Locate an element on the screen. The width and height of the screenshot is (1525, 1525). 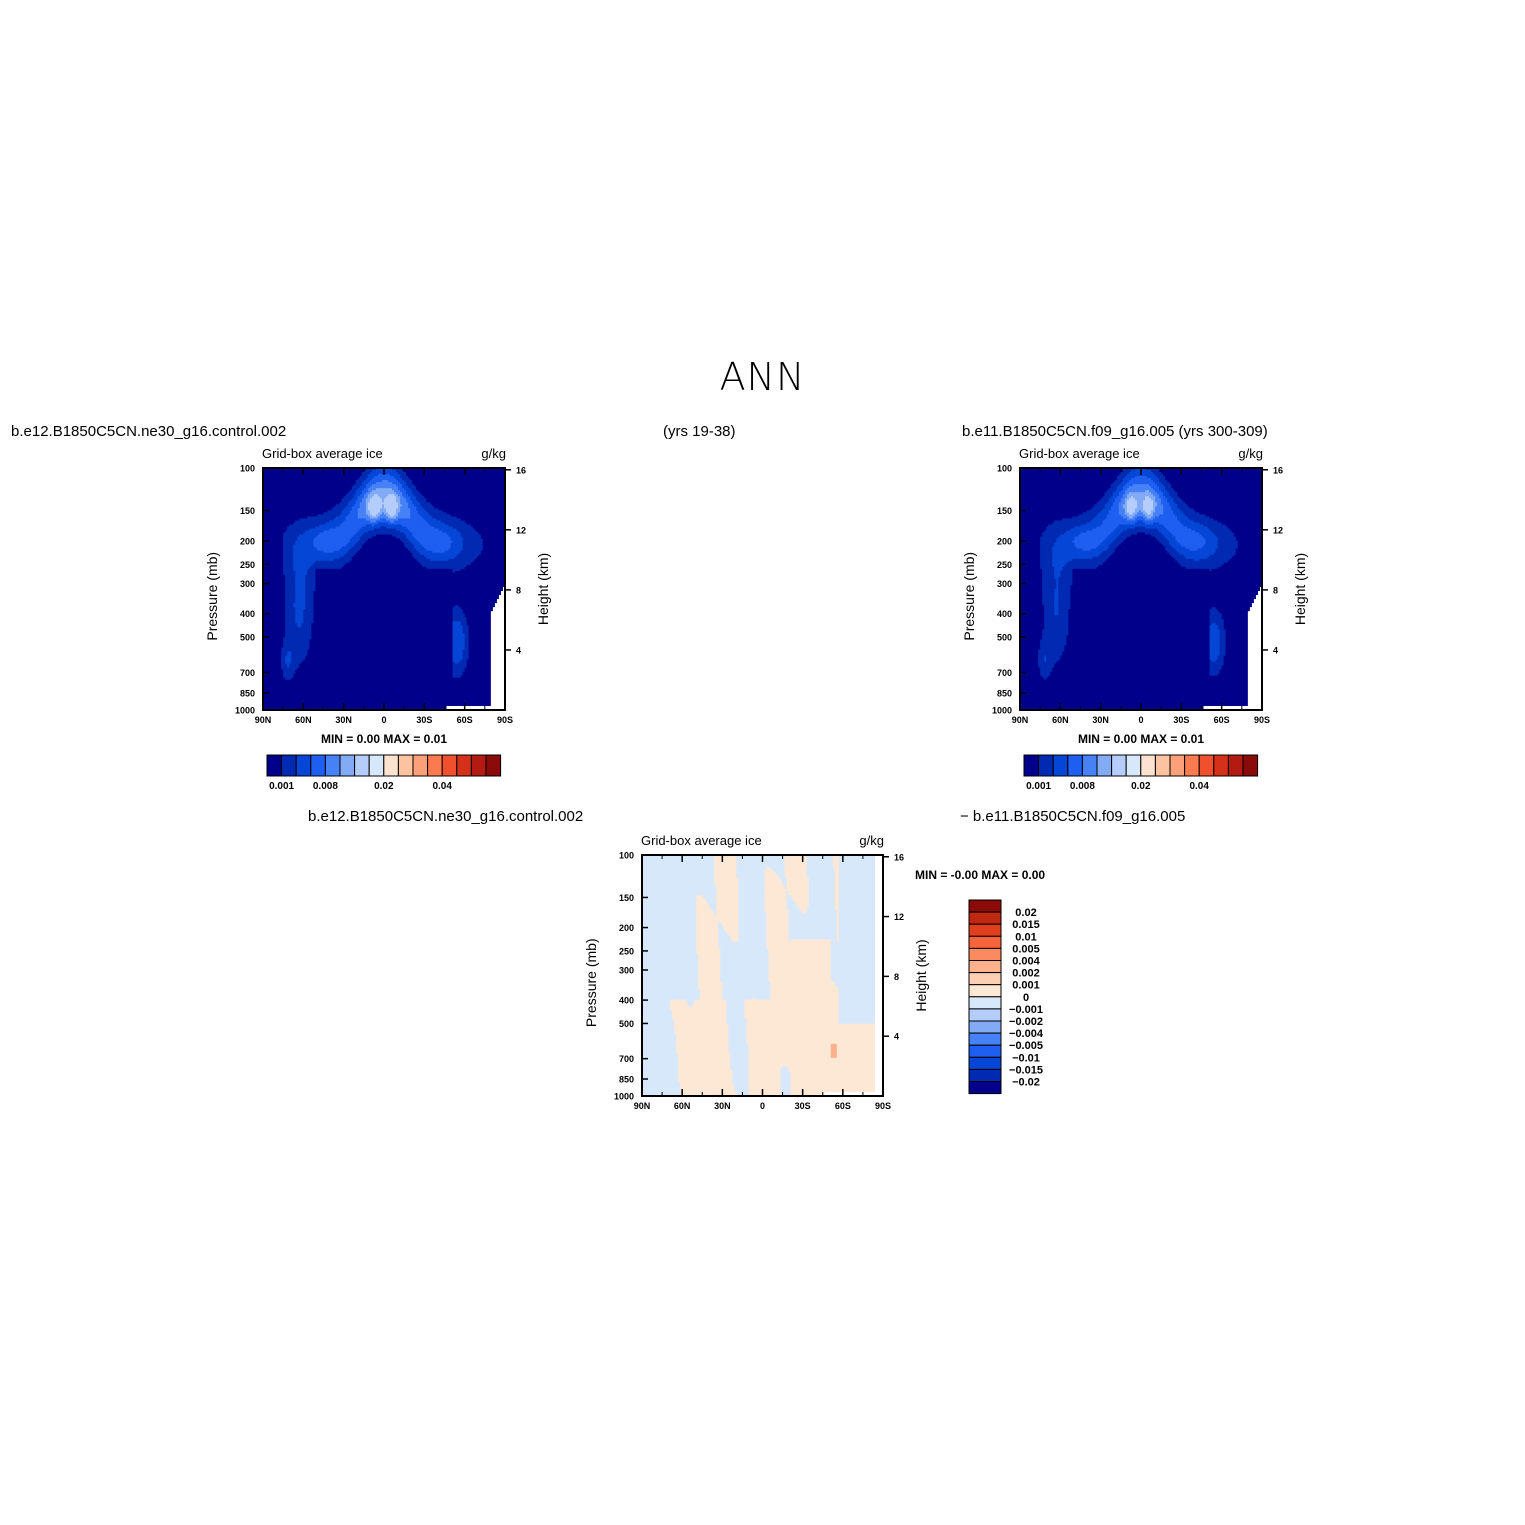
legend-label: 0.01 is located at coordinates (1025, 937).